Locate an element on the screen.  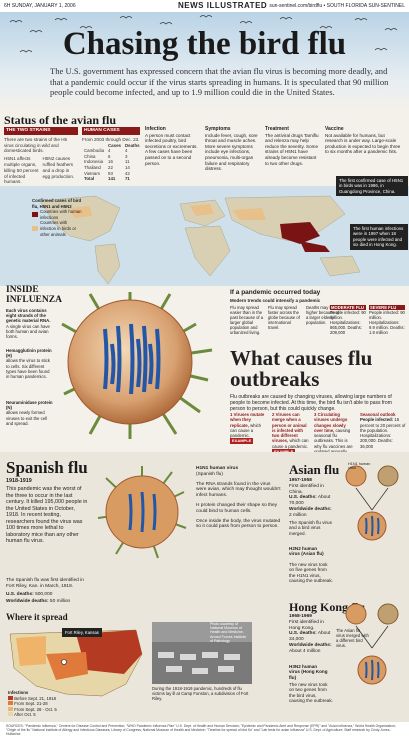
neuraminidase-head: Neuraminidase protein (N) is located at coordinates (29, 405).